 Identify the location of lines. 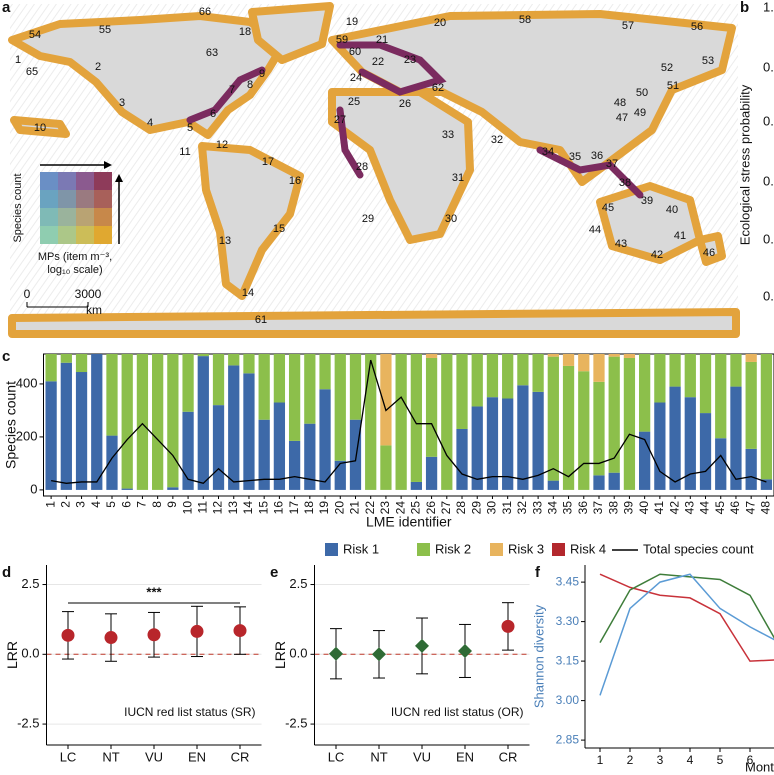
(686, 634).